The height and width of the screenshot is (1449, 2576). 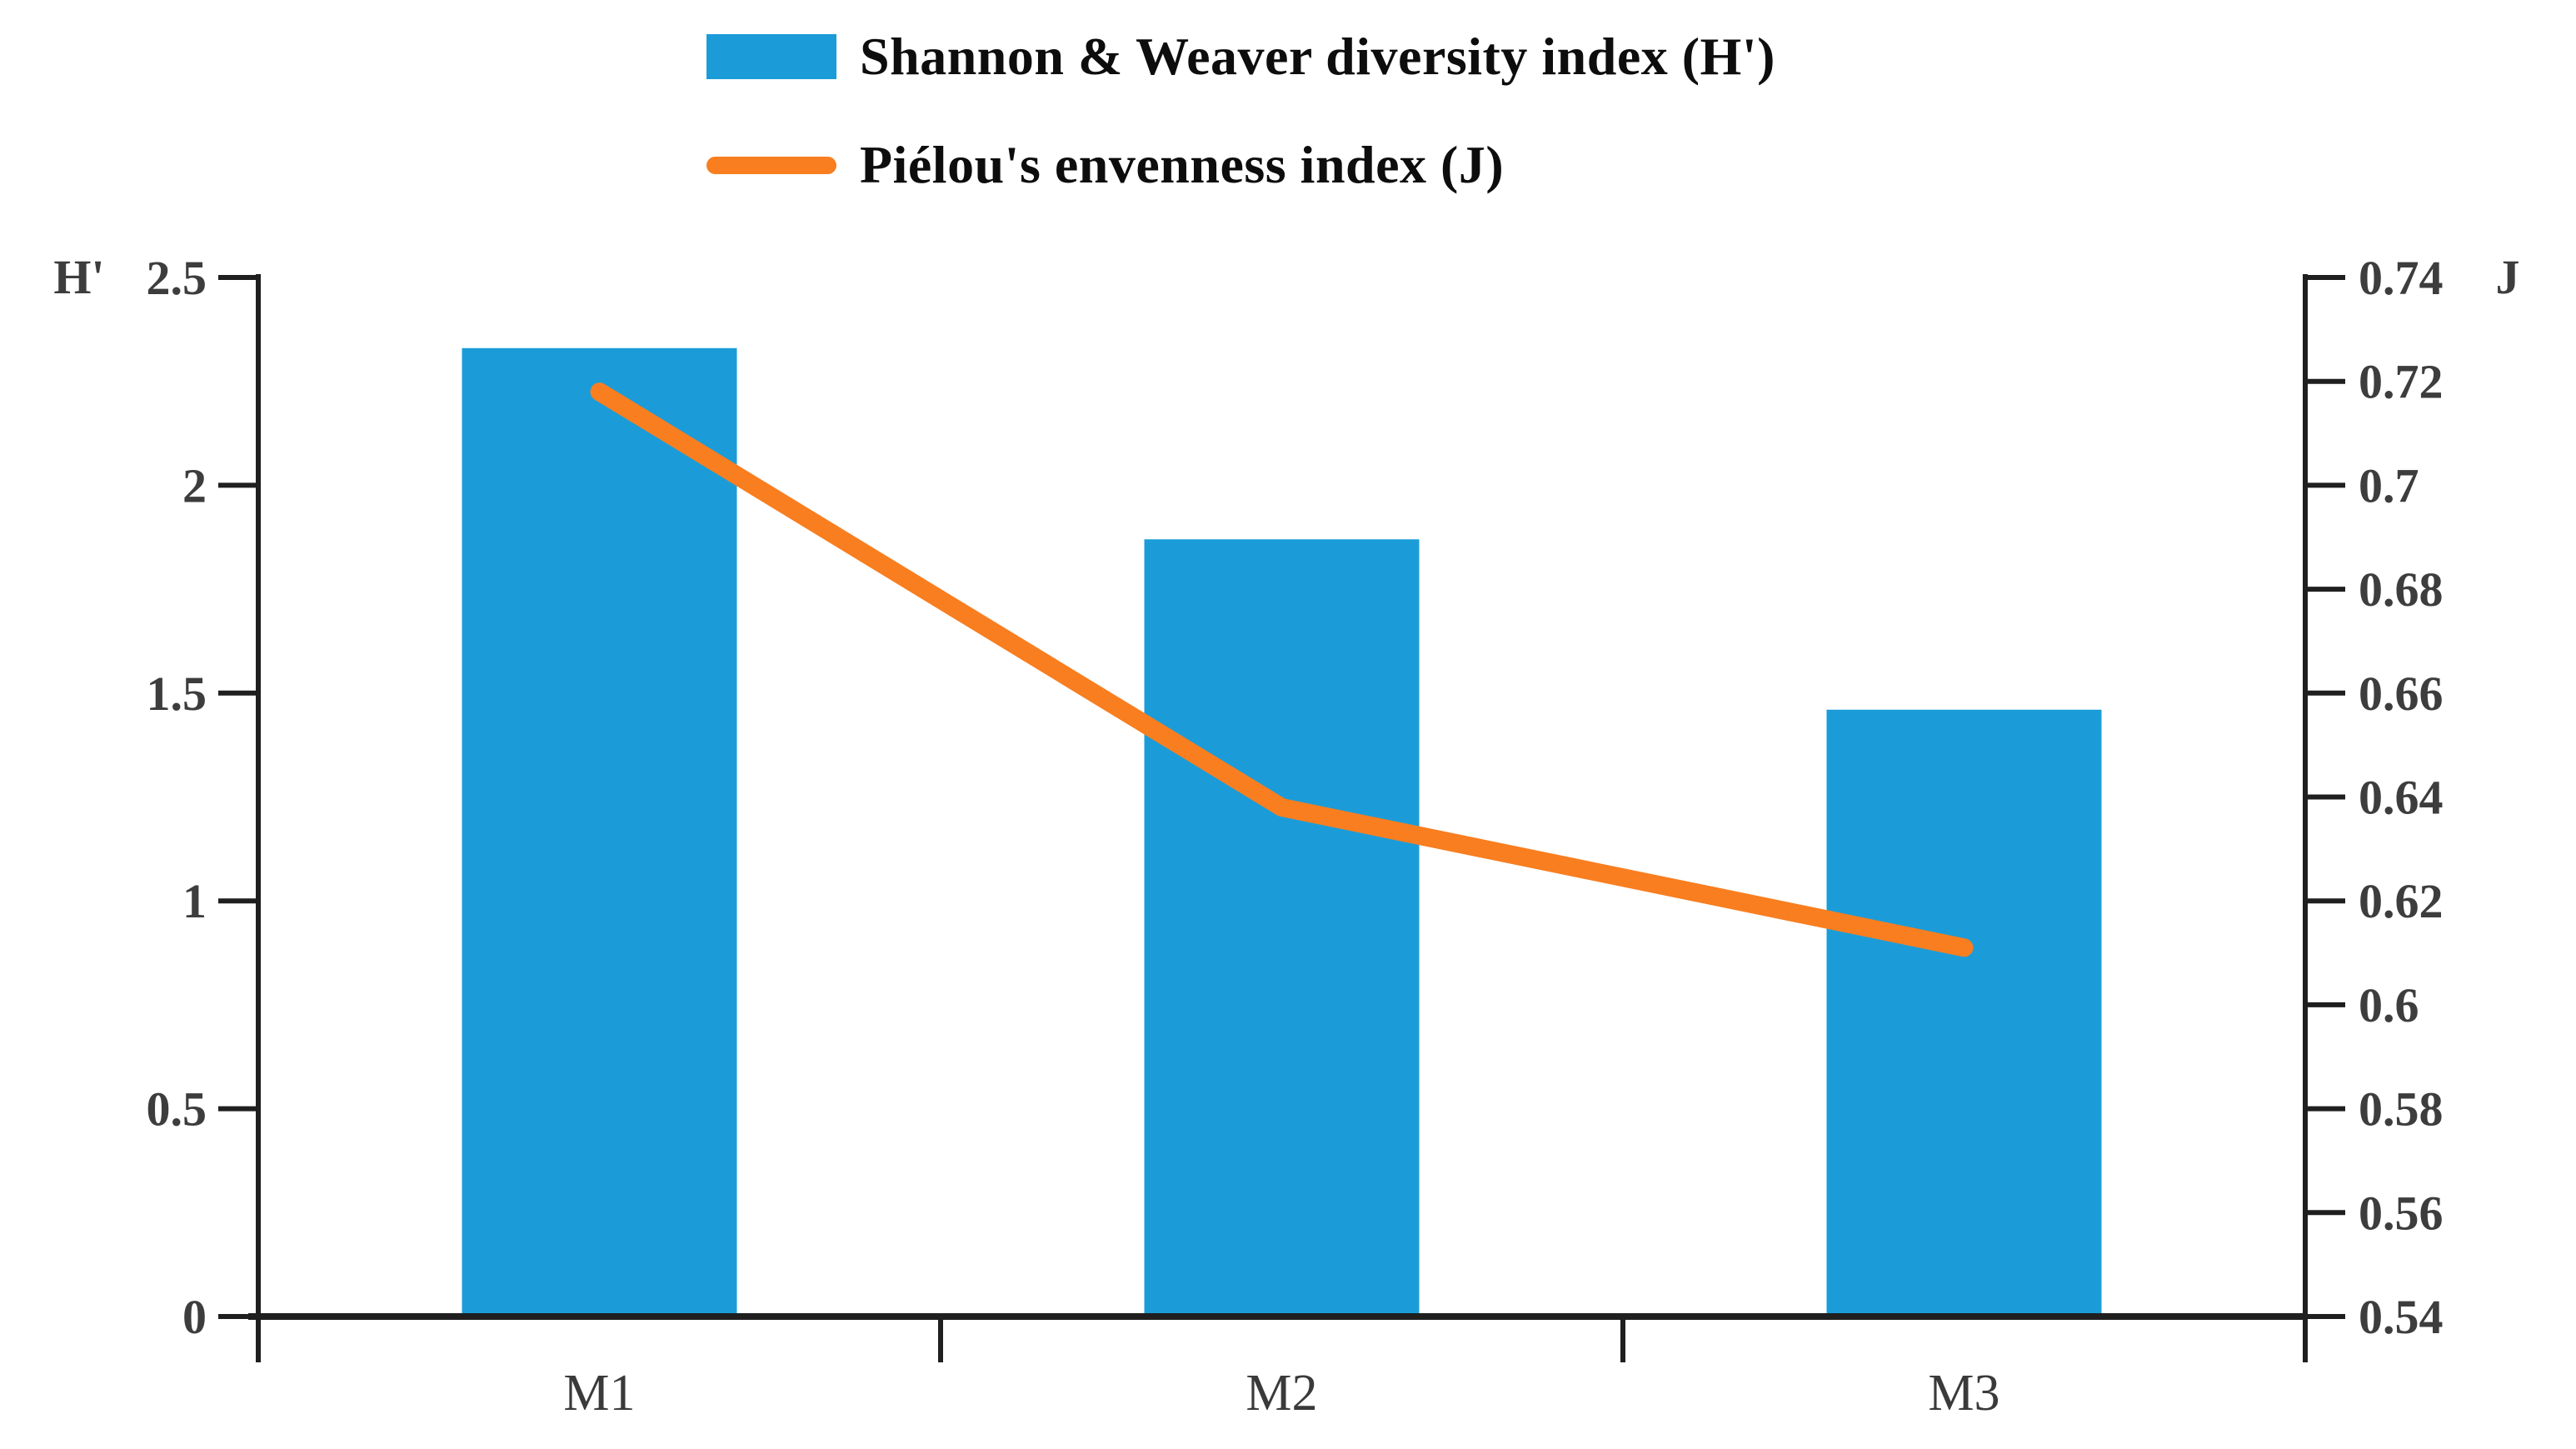 What do you see at coordinates (194, 1317) in the screenshot?
I see `left-tick-label: 0` at bounding box center [194, 1317].